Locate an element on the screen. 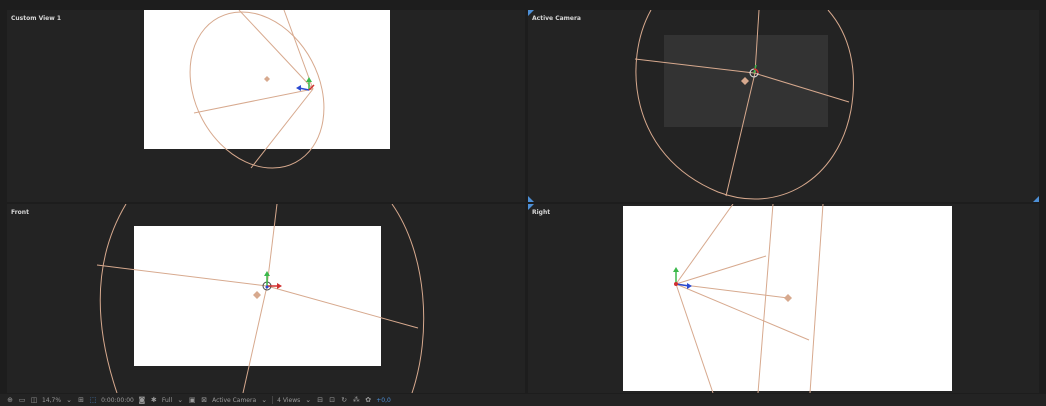  viewport-label: Right is located at coordinates (541, 212).